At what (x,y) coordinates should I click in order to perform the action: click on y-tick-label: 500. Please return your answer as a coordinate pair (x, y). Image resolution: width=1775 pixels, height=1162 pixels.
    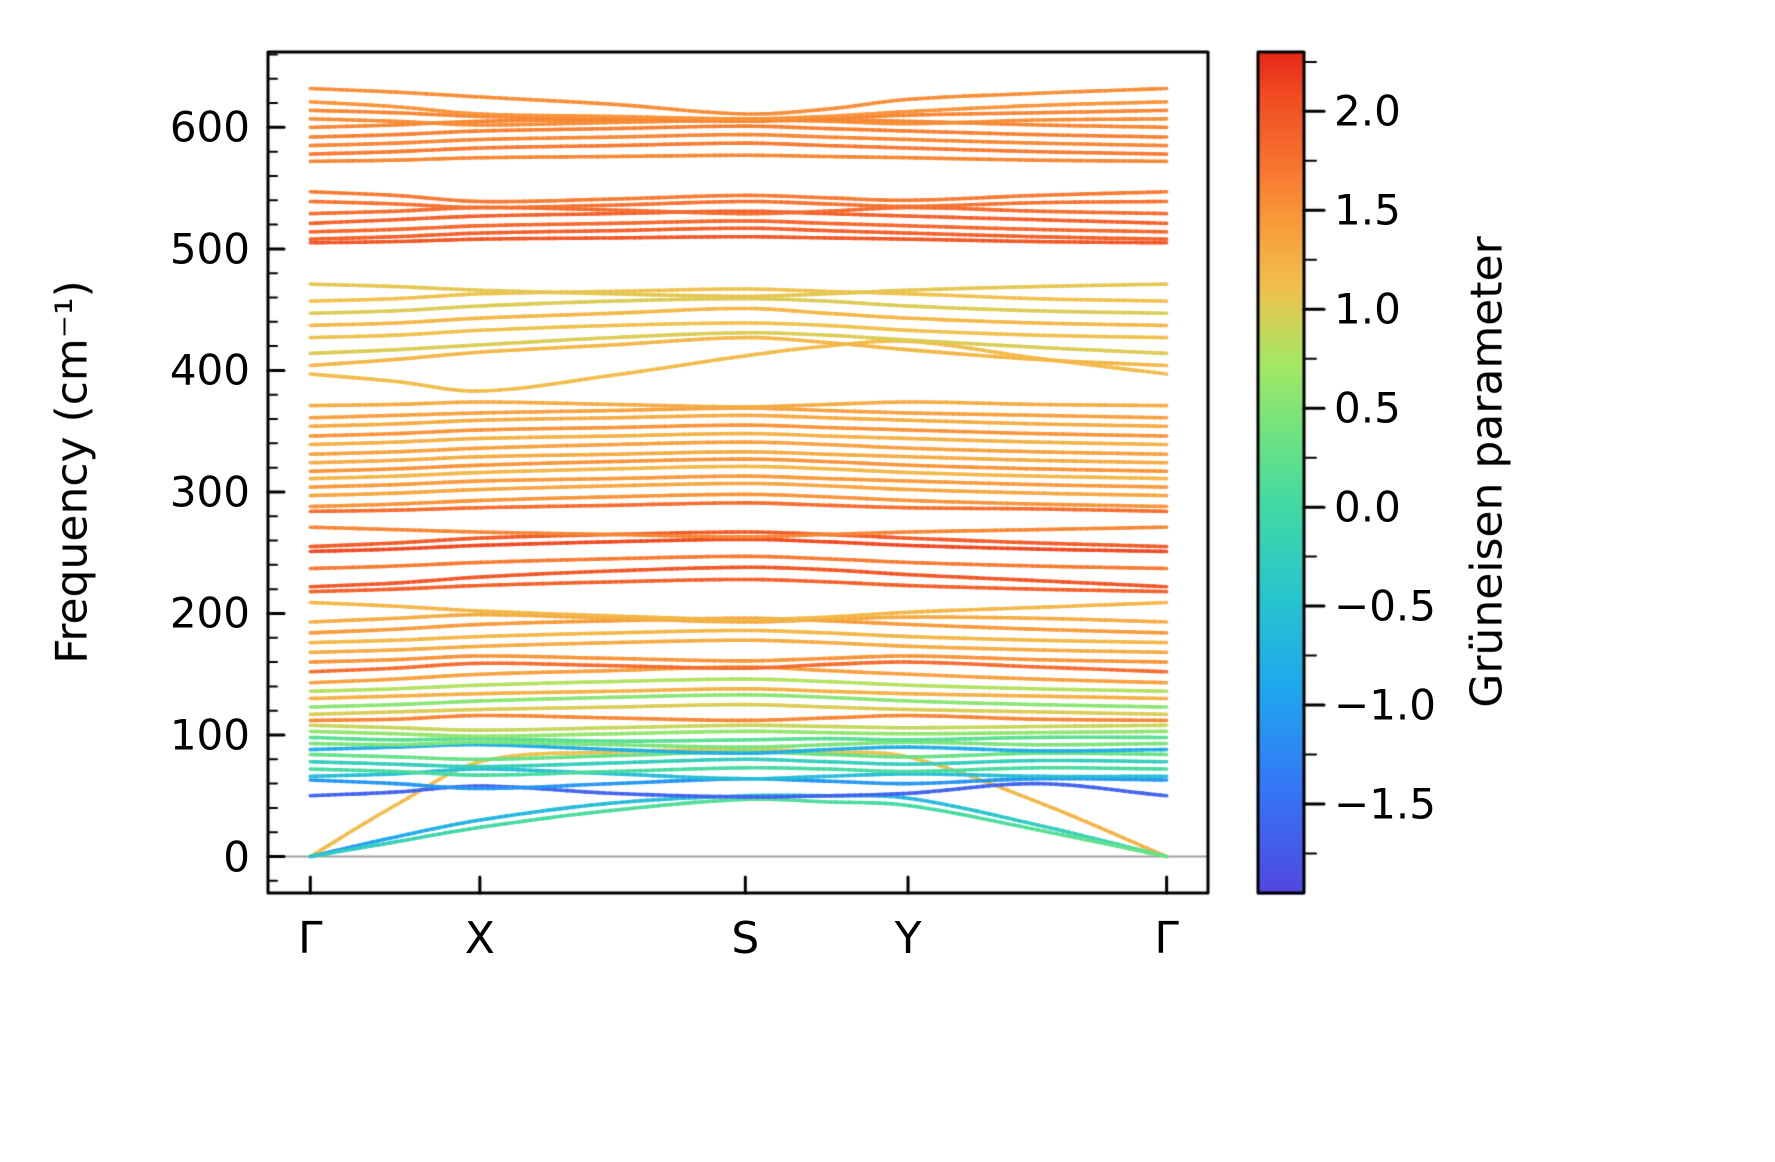
    Looking at the image, I should click on (209, 249).